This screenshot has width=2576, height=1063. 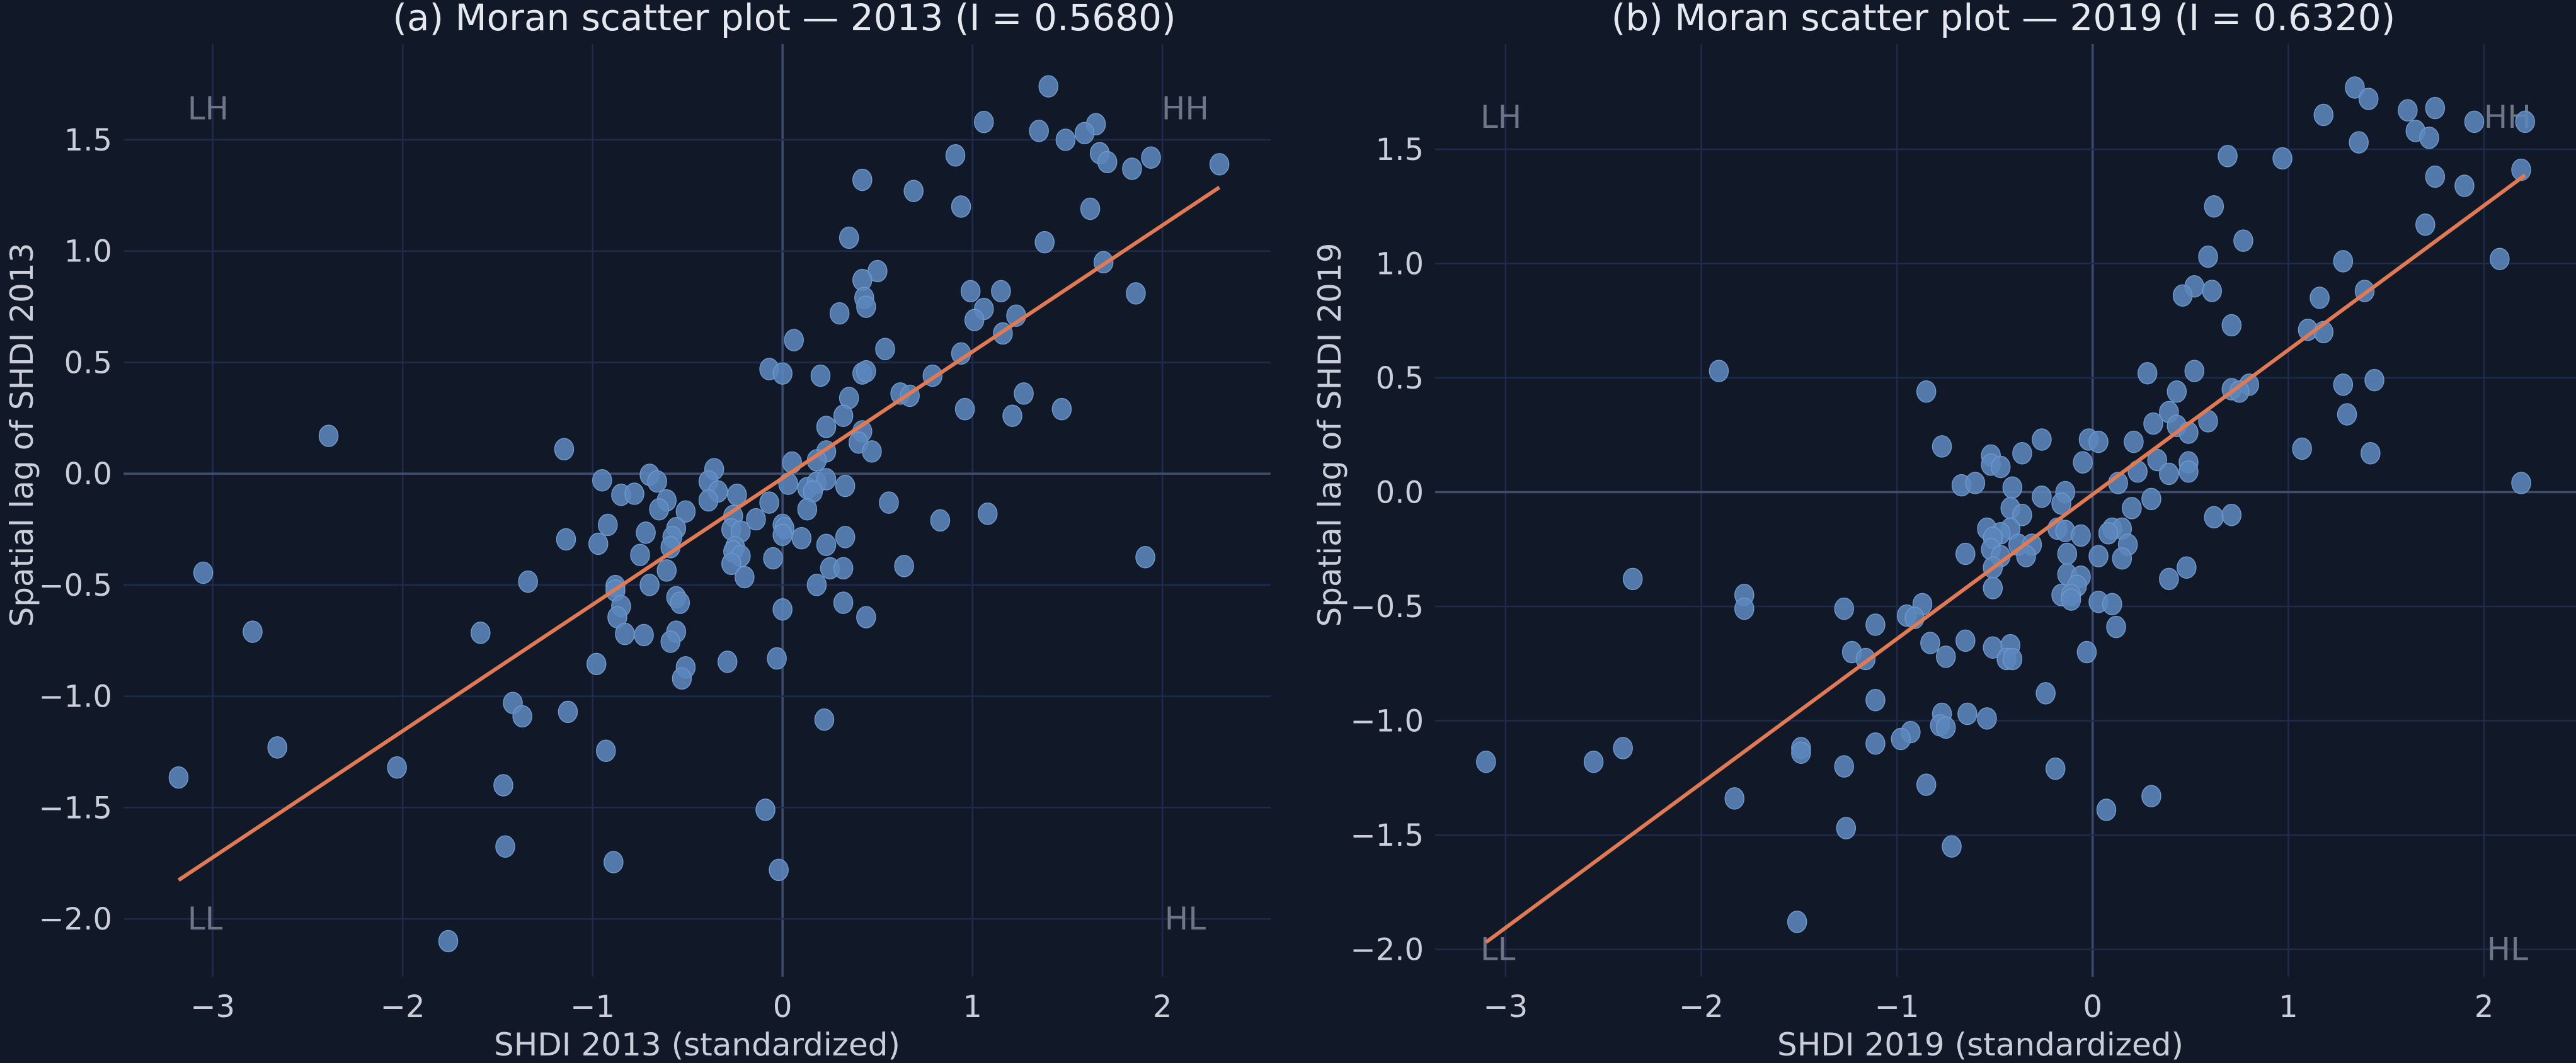 I want to click on x-tick-label: −2, so click(x=1701, y=1007).